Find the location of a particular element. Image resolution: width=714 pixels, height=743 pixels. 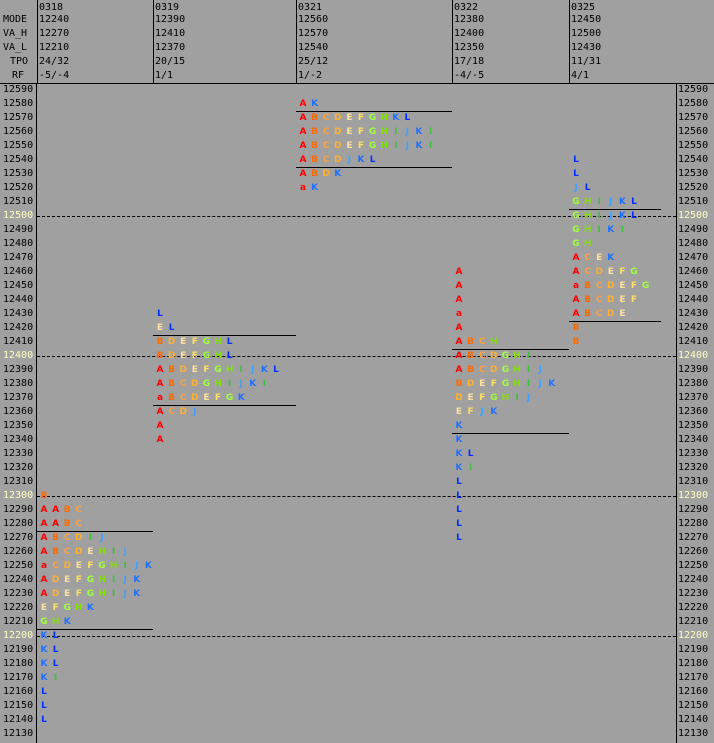

price-label-left: 12500 is located at coordinates (18, 215).